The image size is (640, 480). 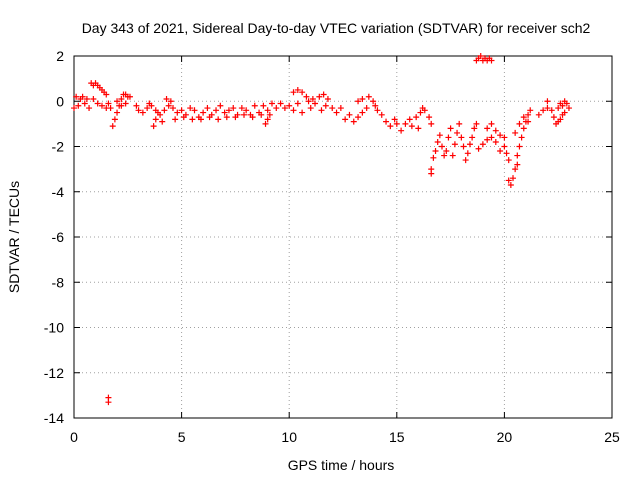 I want to click on y-tick-label: 2, so click(x=60, y=56).